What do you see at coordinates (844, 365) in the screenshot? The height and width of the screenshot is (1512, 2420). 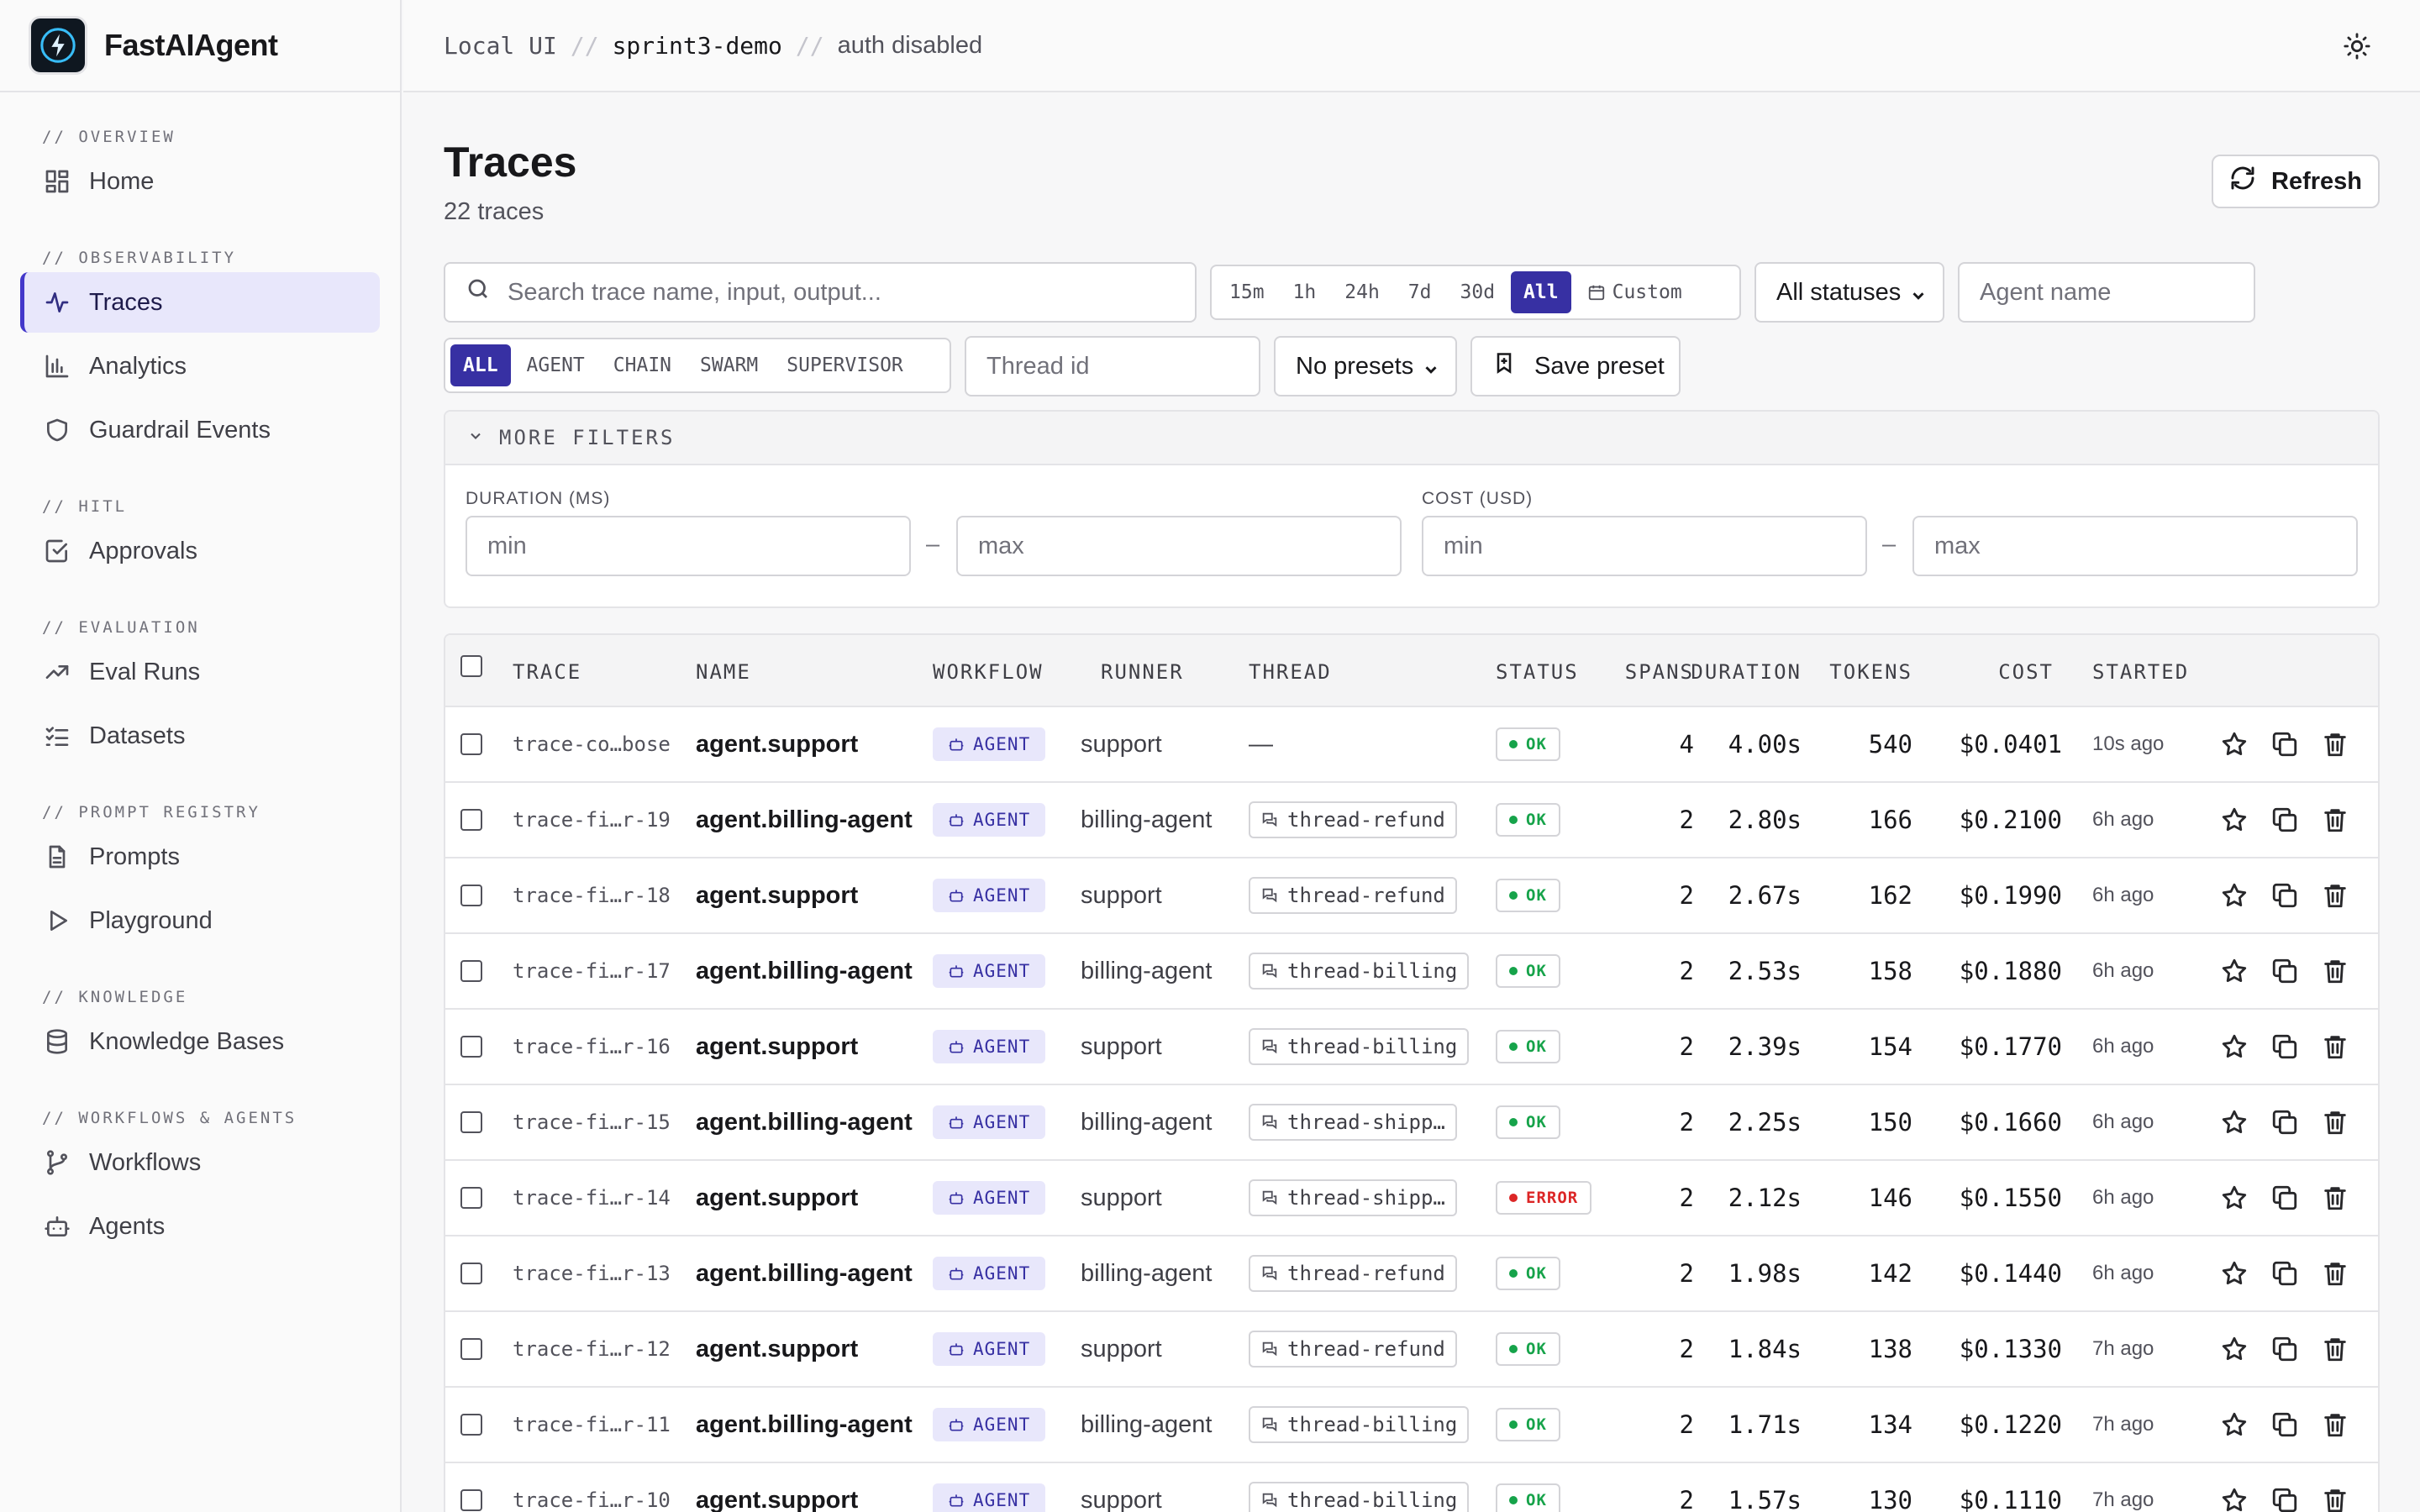 I see `kind-filter-supervisor: SUPERVISOR` at bounding box center [844, 365].